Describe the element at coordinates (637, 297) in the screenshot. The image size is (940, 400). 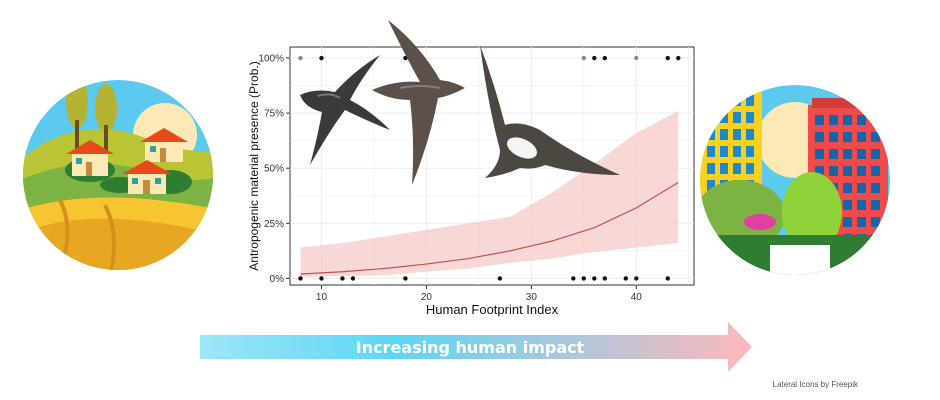
I see `x-tick-label: 40` at that location.